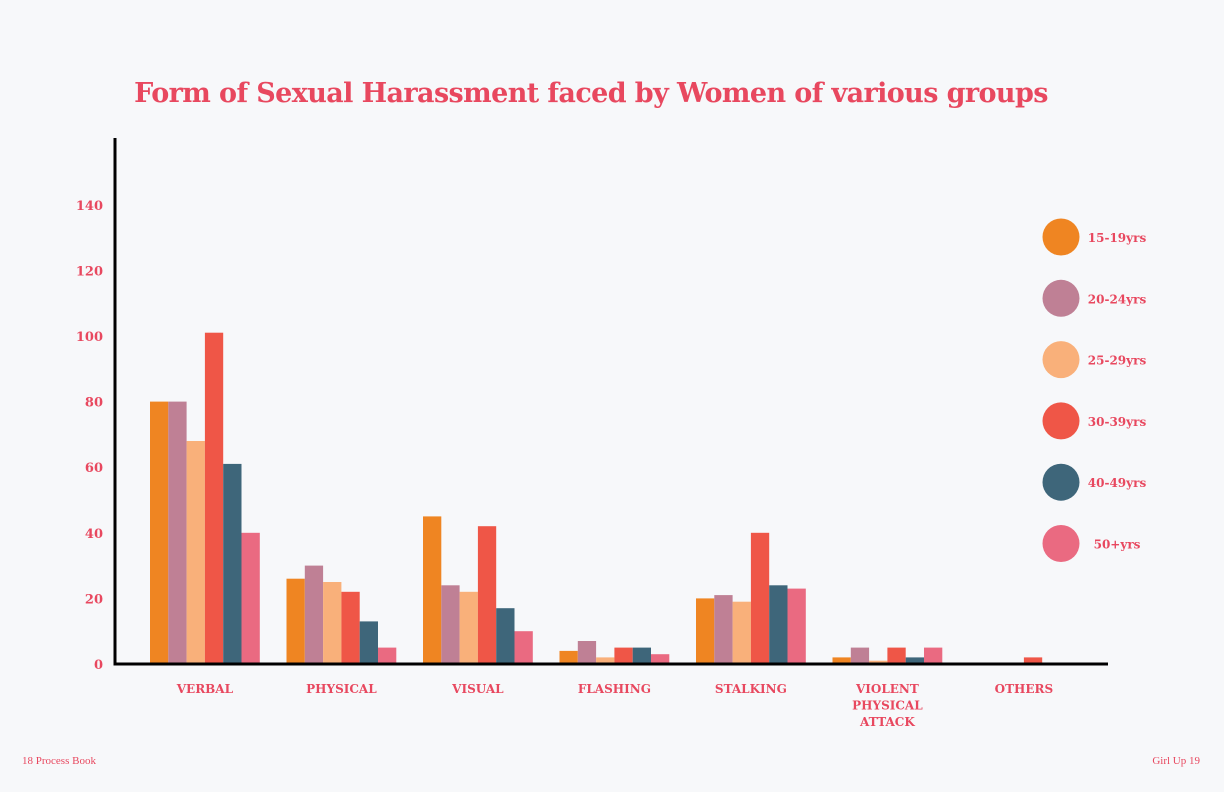 The height and width of the screenshot is (792, 1224). What do you see at coordinates (94, 468) in the screenshot?
I see `y-tick-label: 60` at bounding box center [94, 468].